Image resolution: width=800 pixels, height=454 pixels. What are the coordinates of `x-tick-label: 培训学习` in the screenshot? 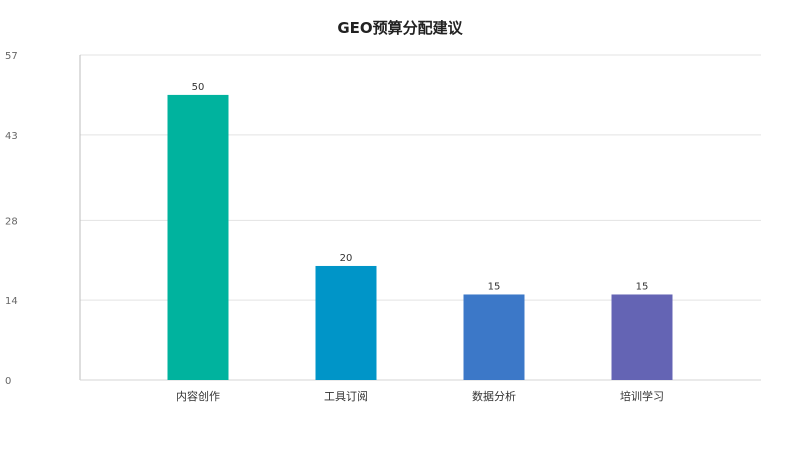 It's located at (642, 396).